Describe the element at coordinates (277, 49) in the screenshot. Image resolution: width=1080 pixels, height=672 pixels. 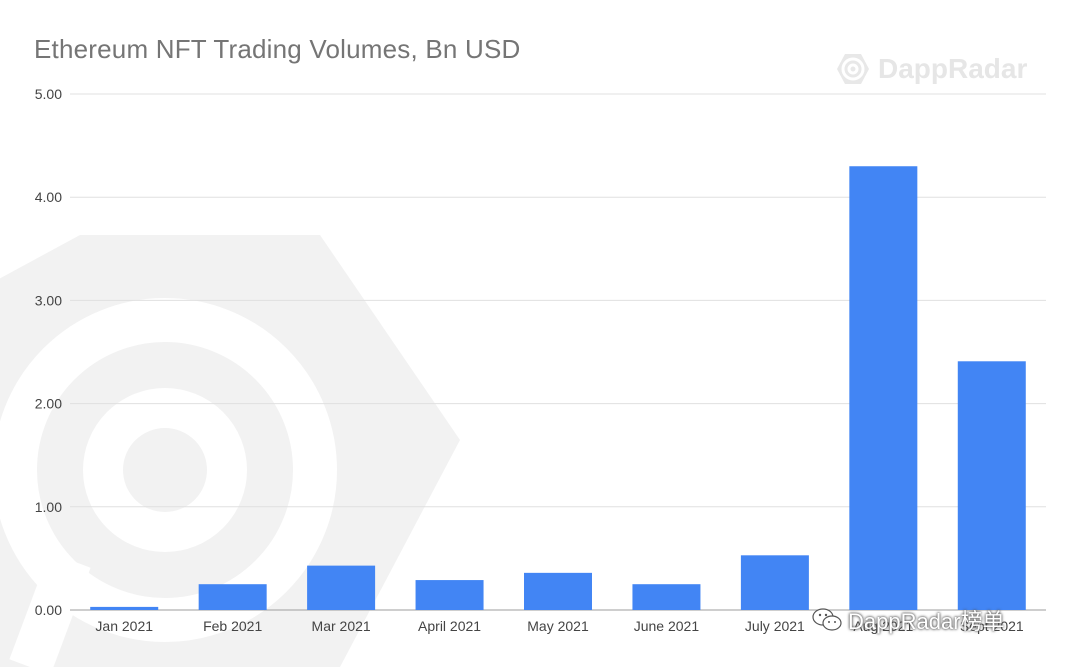
I see `chart-title: Ethereum NFT Trading Volumes, Bn USD` at that location.